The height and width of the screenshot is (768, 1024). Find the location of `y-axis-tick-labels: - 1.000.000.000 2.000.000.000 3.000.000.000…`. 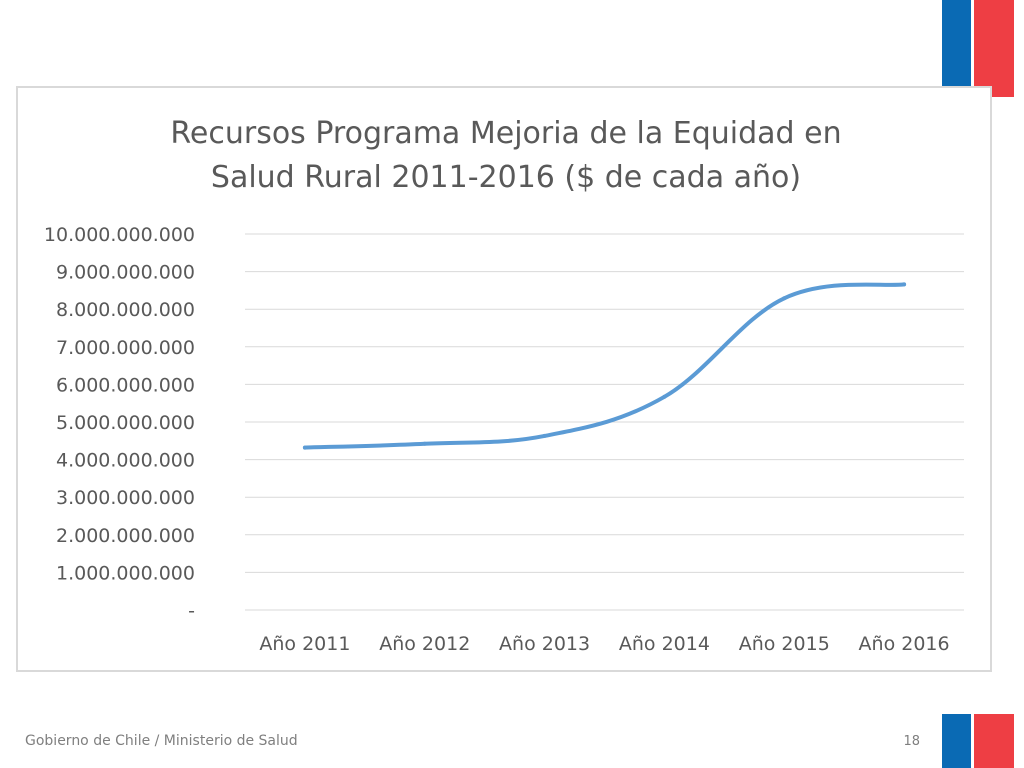

y-axis-tick-labels: - 1.000.000.000 2.000.000.000 3.000.000.000… is located at coordinates (119, 423).